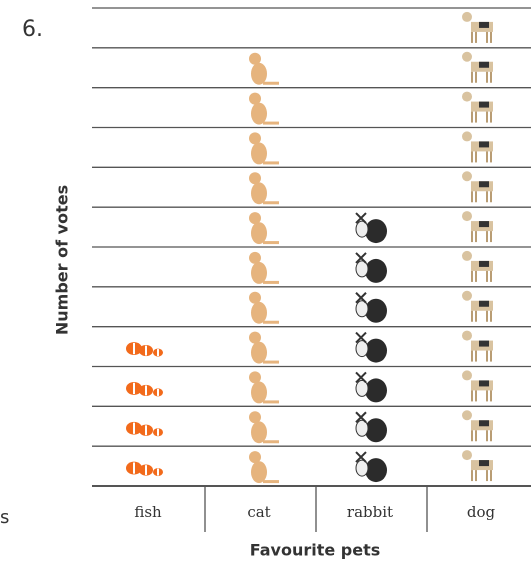 The image size is (531, 567). What do you see at coordinates (481, 512) in the screenshot?
I see `x-tick-label: dog` at bounding box center [481, 512].